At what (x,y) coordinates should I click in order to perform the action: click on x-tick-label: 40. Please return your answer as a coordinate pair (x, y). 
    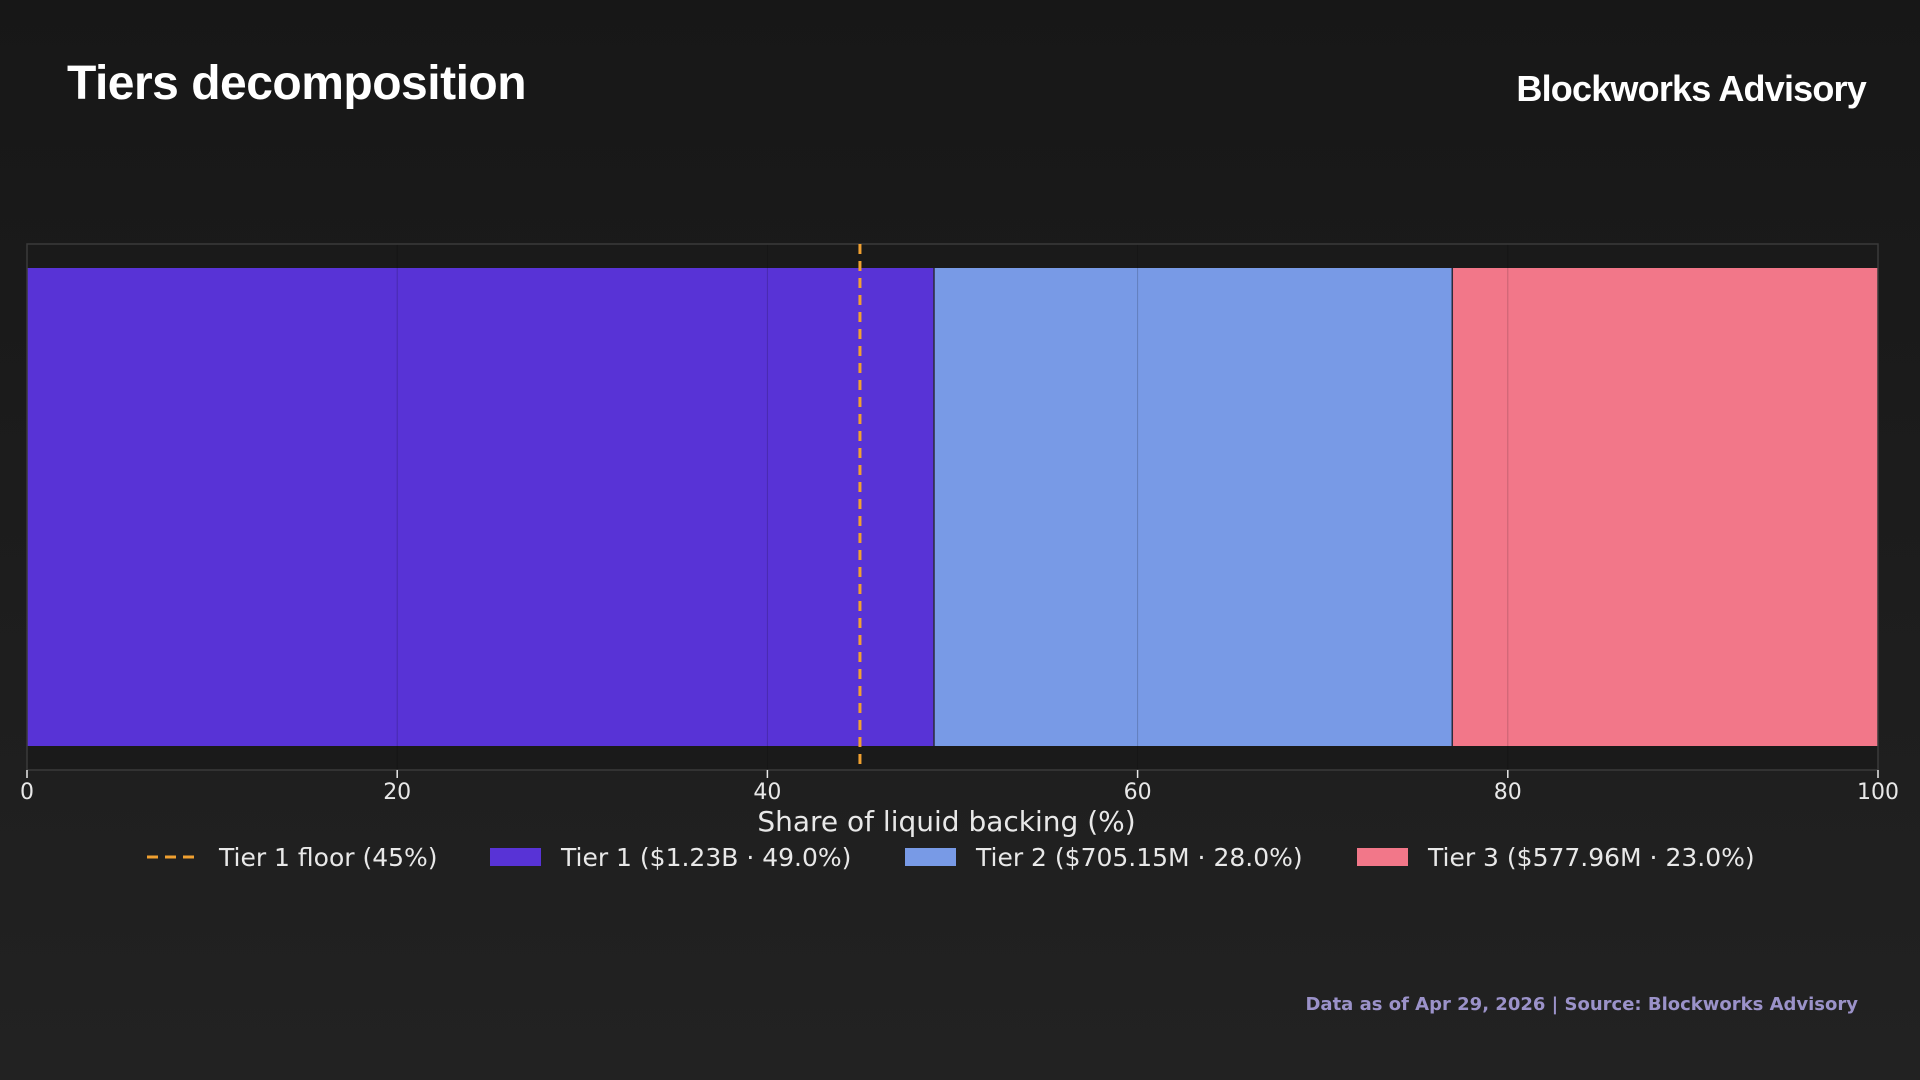
    Looking at the image, I should click on (767, 792).